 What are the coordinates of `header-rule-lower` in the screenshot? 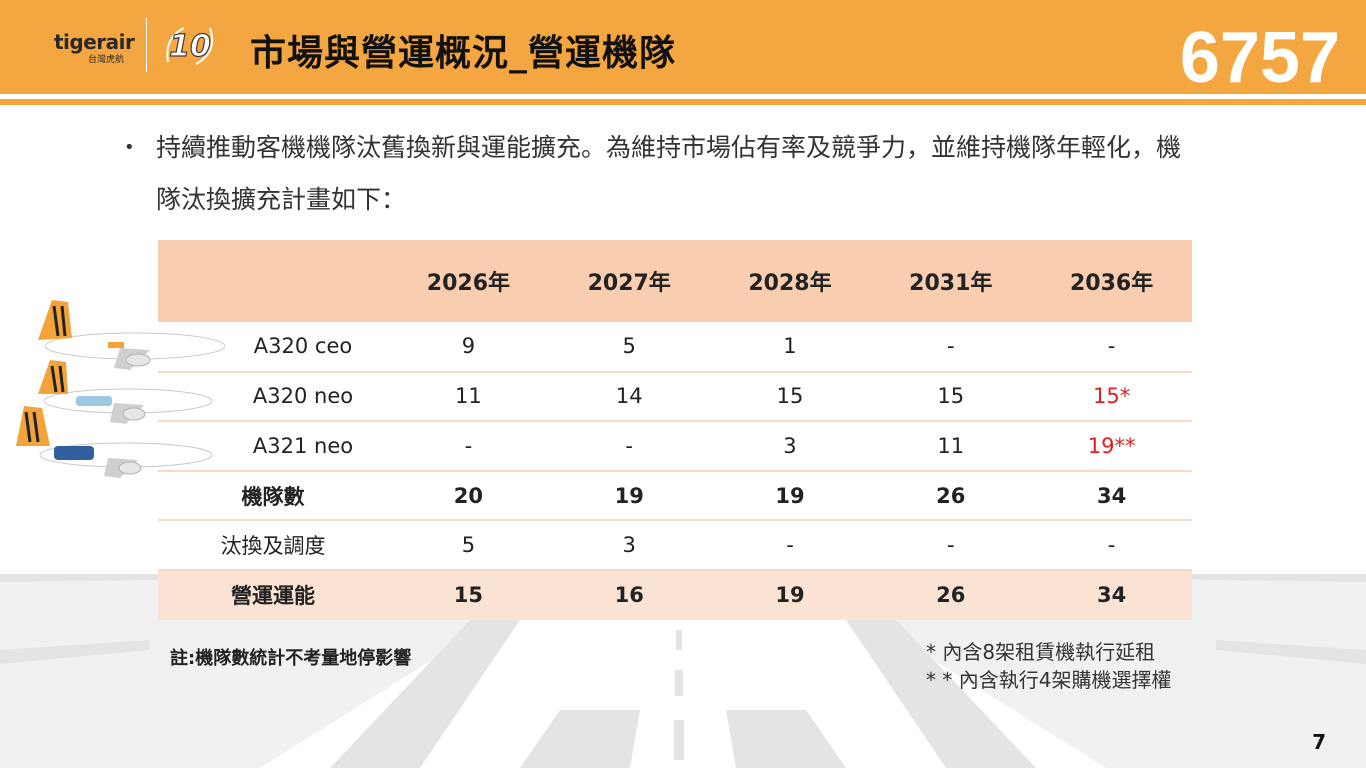 It's located at (683, 102).